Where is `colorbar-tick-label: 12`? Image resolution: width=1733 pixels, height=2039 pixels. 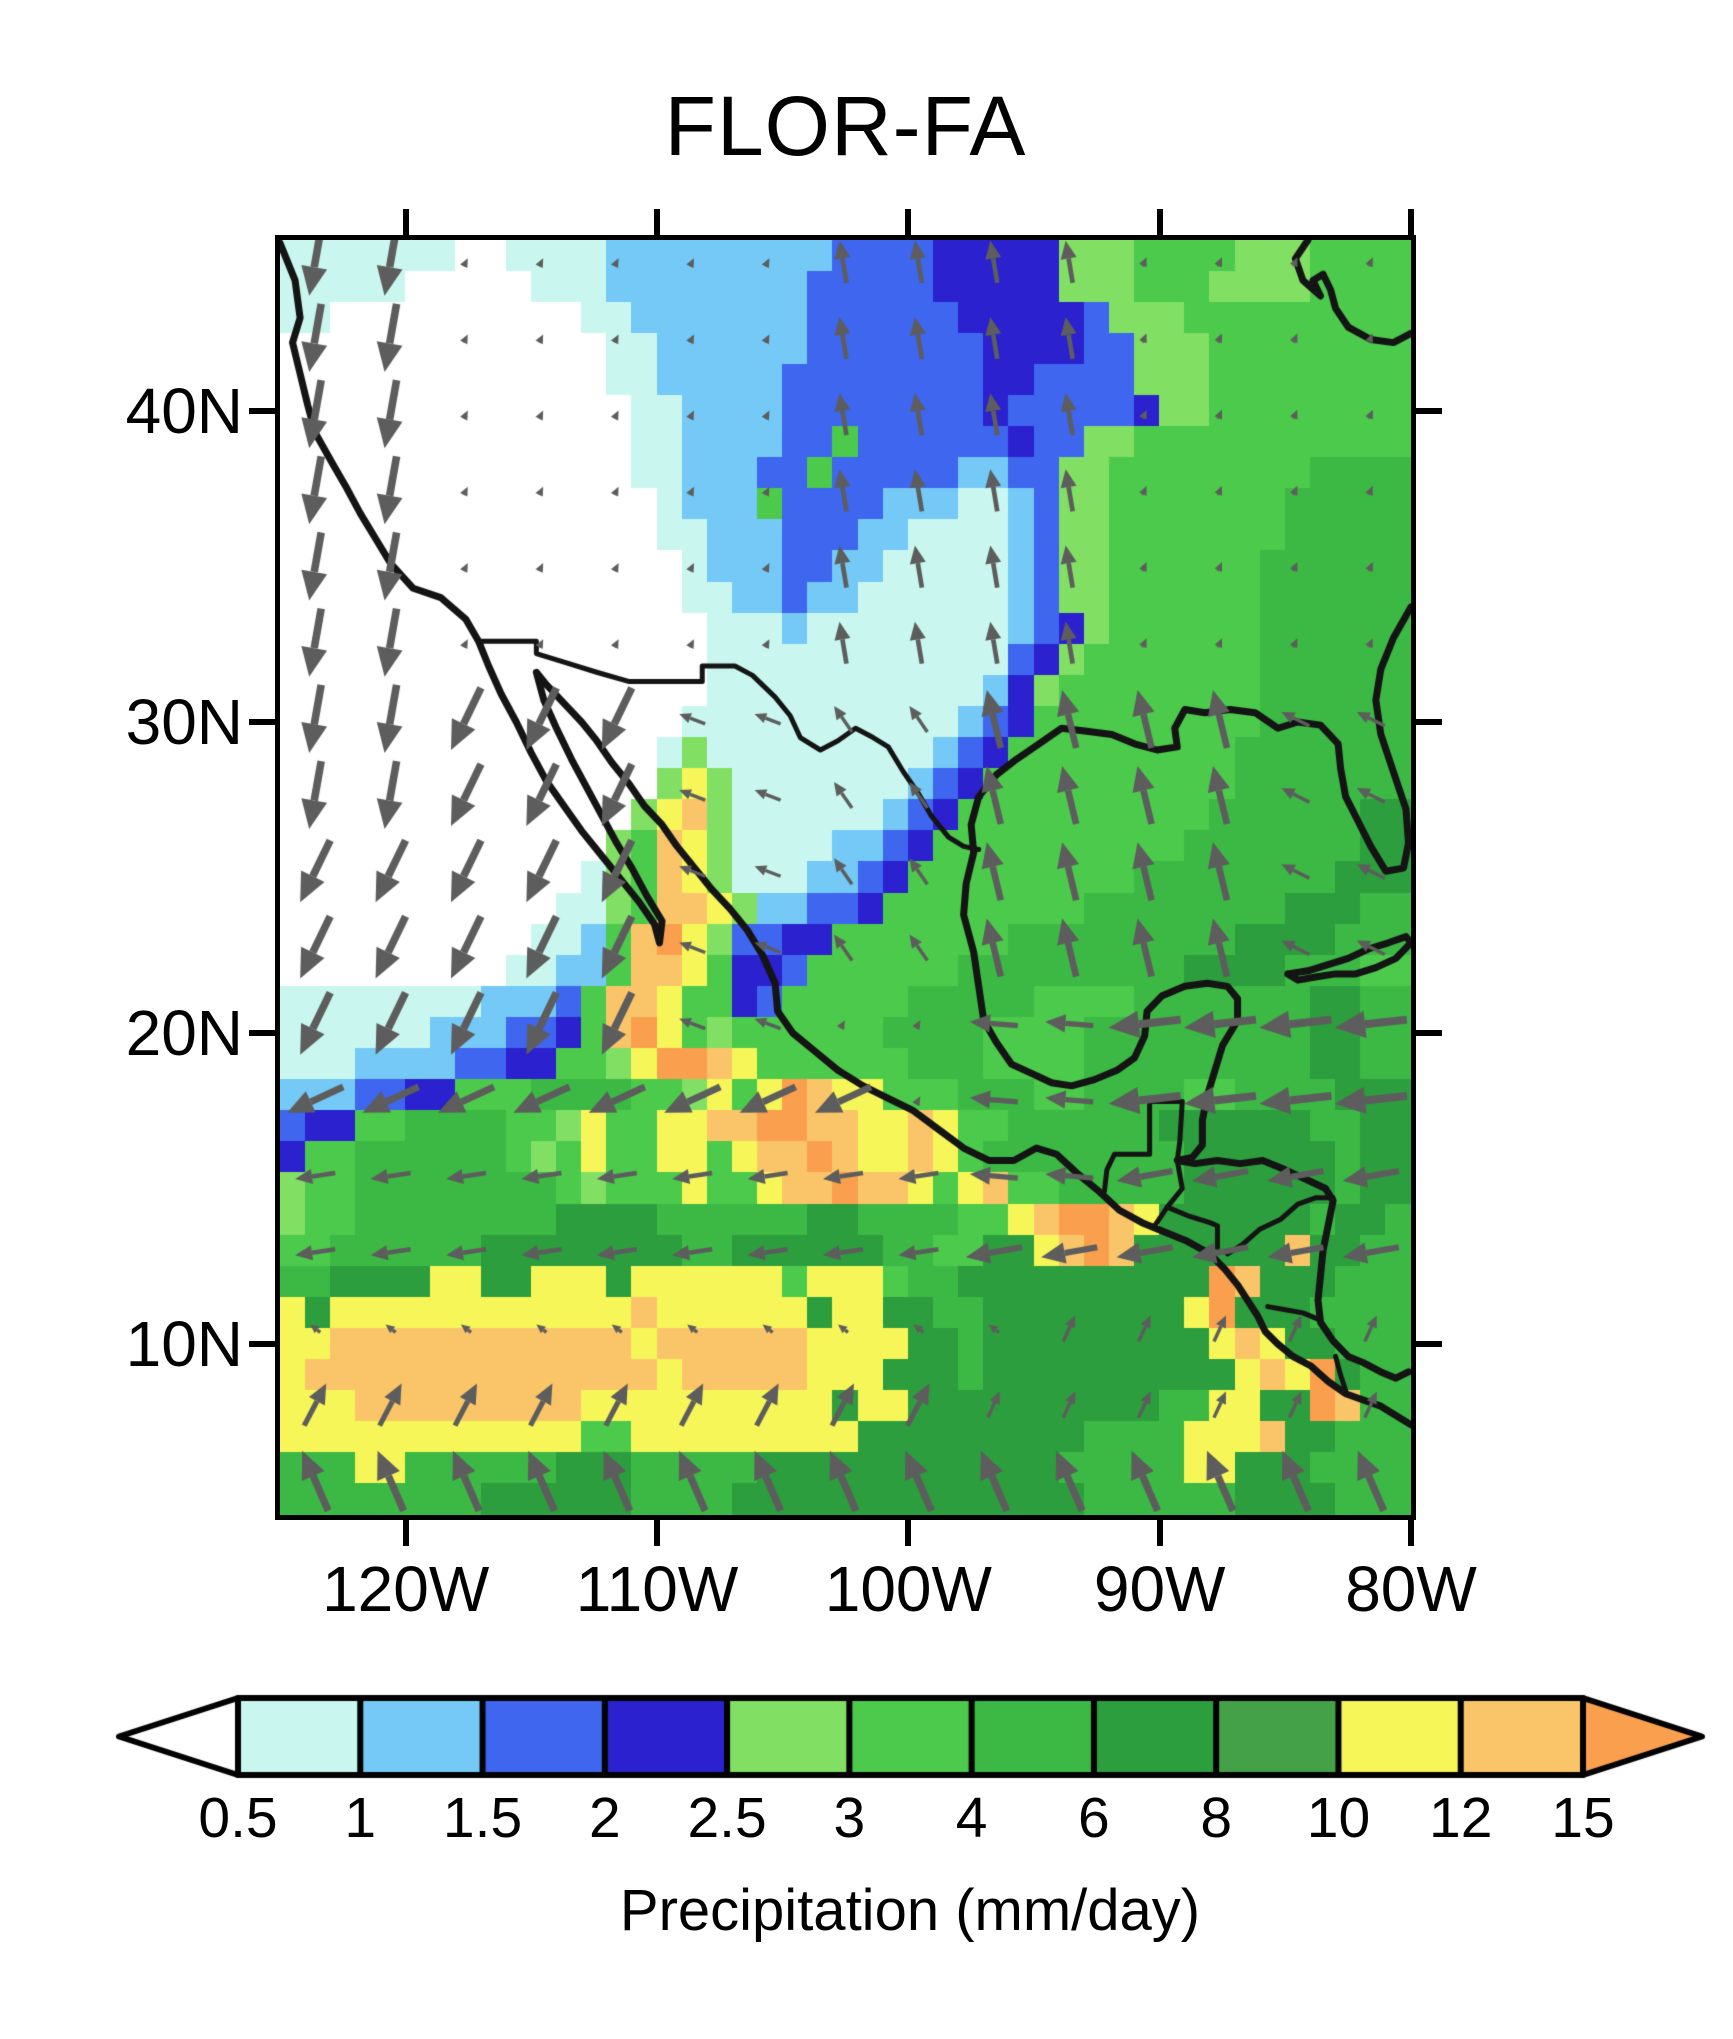
colorbar-tick-label: 12 is located at coordinates (1461, 1818).